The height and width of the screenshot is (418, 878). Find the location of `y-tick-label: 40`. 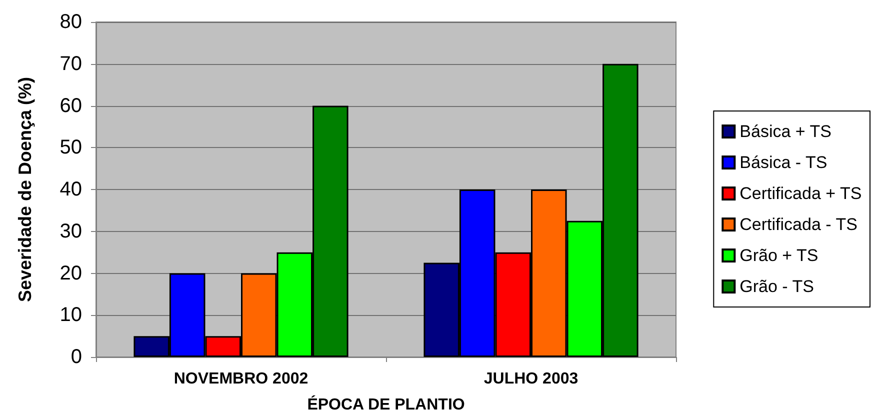

y-tick-label: 40 is located at coordinates (71, 189).